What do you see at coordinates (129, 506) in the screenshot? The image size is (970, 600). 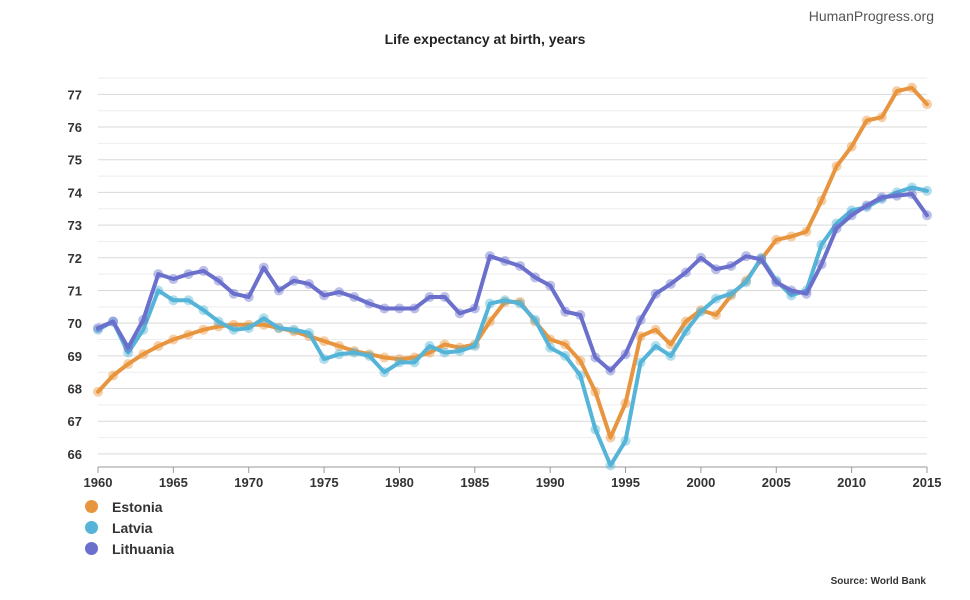 I see `legend-item-estonia: Estonia` at bounding box center [129, 506].